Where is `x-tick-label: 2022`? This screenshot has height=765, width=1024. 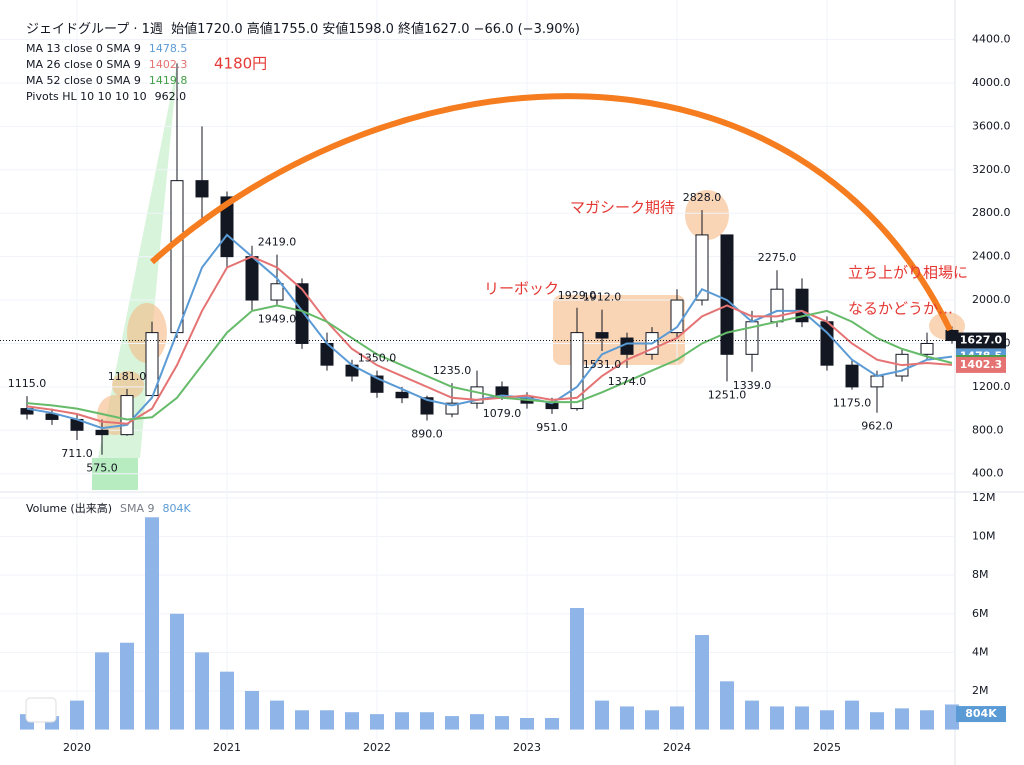 x-tick-label: 2022 is located at coordinates (377, 747).